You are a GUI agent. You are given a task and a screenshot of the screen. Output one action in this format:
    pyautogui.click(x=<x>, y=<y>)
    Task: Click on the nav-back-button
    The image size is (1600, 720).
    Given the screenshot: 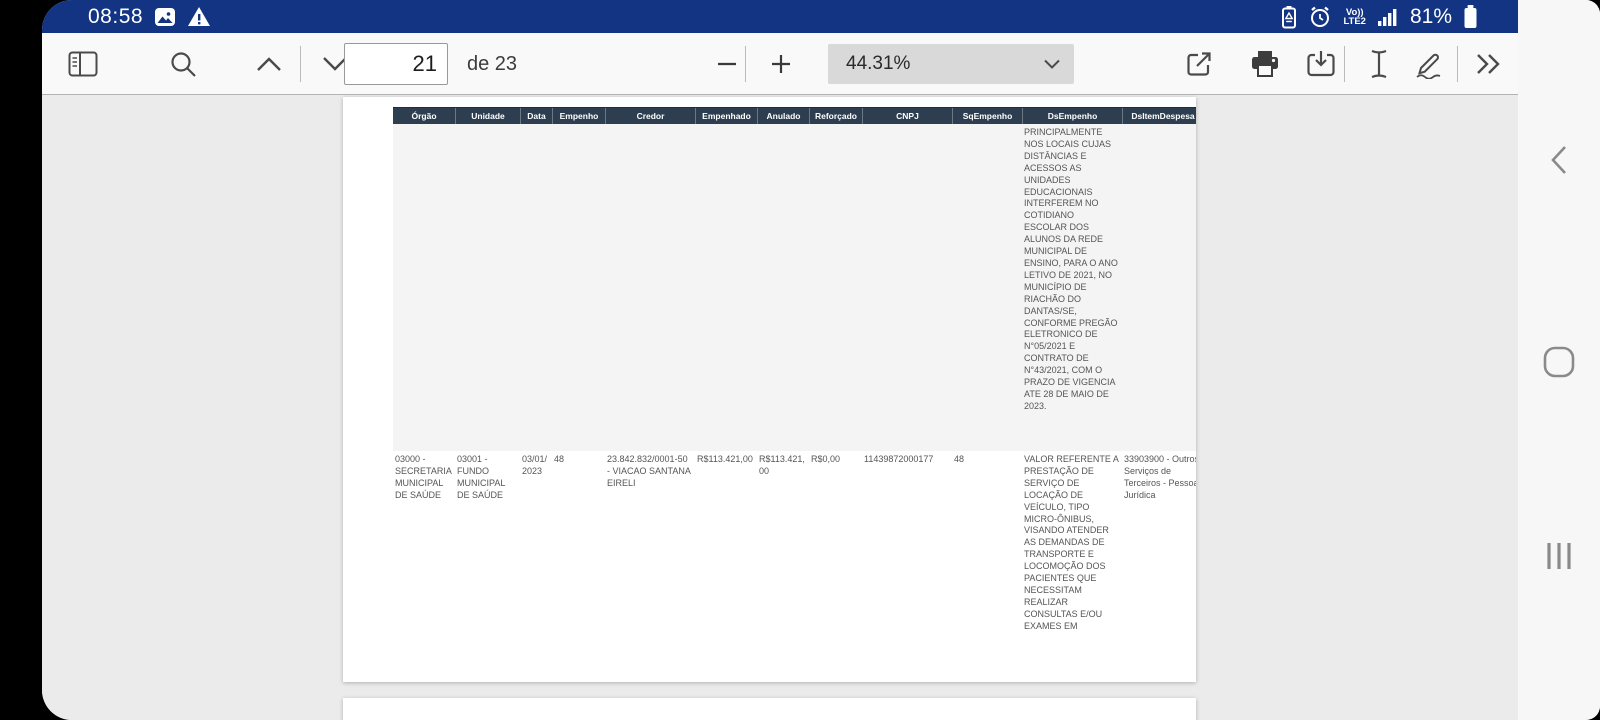 What is the action you would take?
    pyautogui.click(x=1559, y=160)
    